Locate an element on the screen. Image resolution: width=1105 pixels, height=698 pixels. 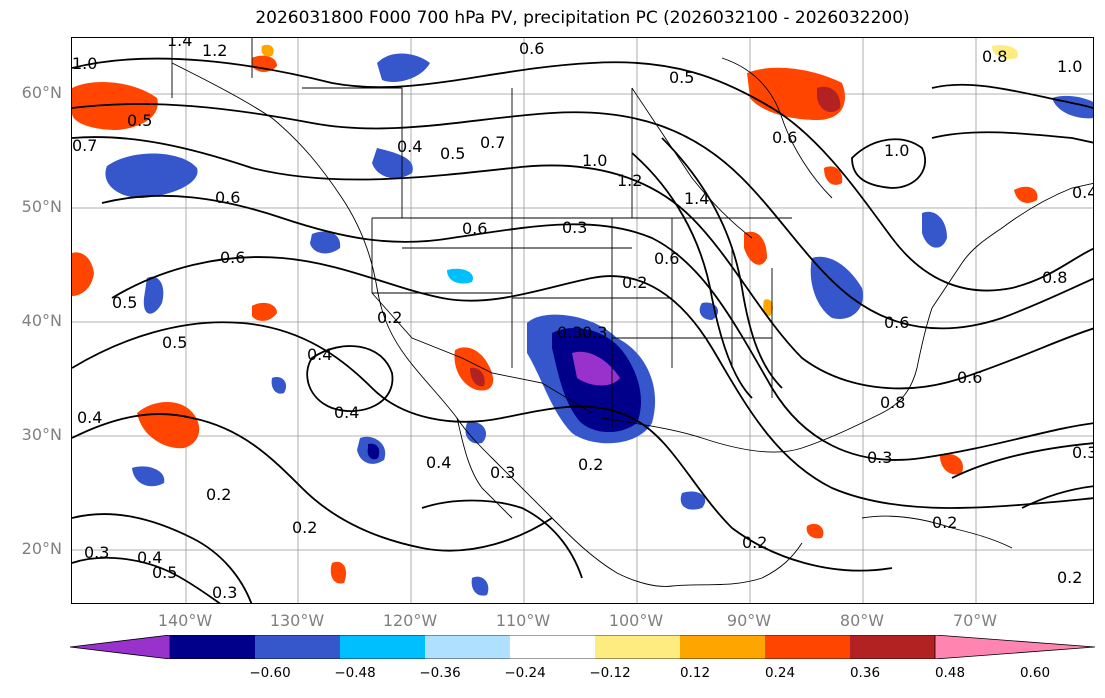
colorbar-label: −0.36 is located at coordinates (440, 673).